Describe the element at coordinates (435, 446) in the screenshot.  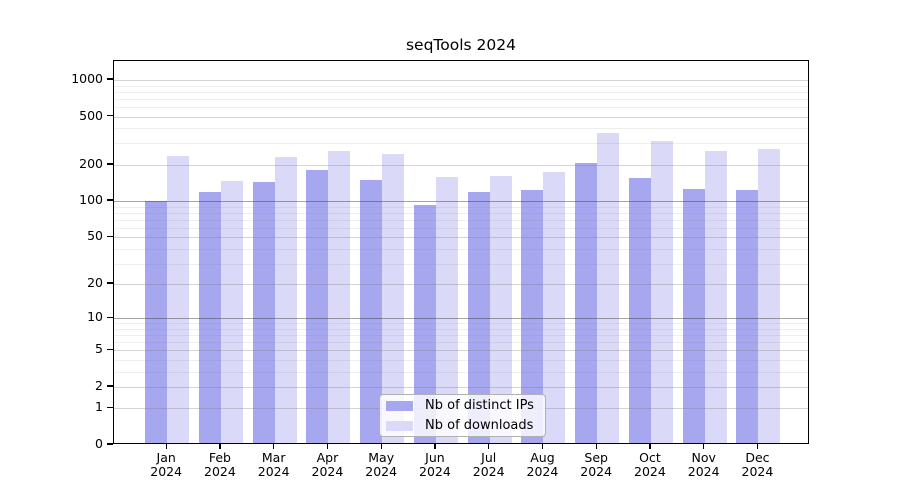
I see `x-tick-jun` at that location.